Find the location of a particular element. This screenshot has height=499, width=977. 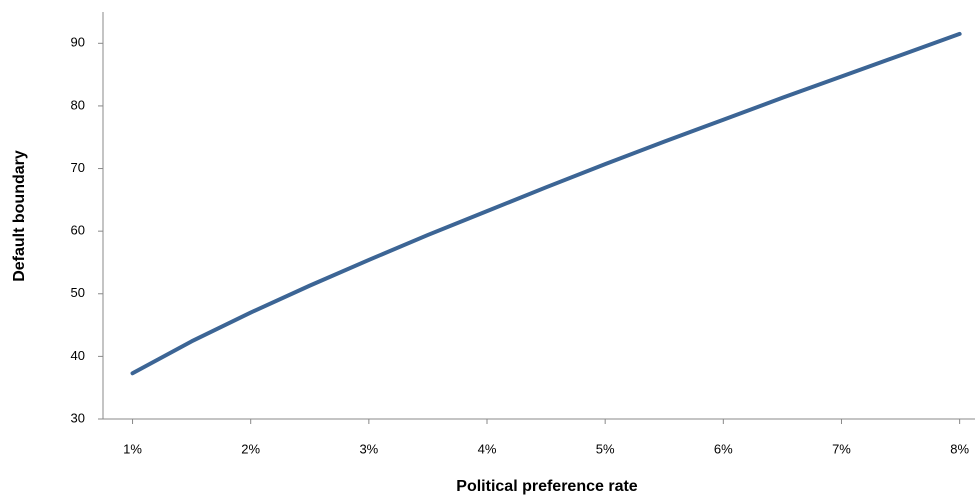

x-tick-label: 8% is located at coordinates (959, 448).